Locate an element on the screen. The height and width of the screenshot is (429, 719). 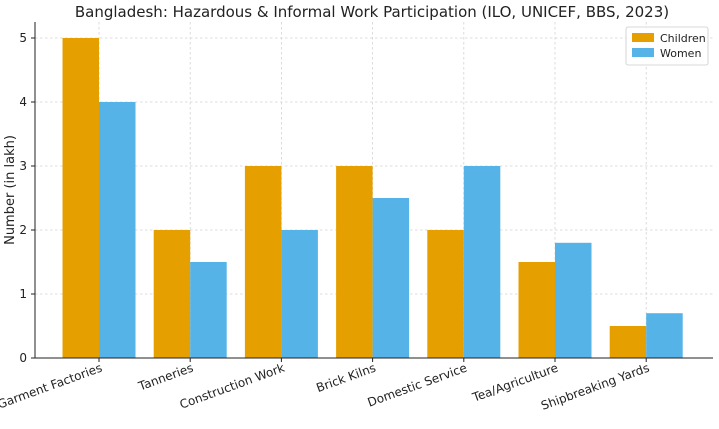
legend-label-children: Children is located at coordinates (683, 38).